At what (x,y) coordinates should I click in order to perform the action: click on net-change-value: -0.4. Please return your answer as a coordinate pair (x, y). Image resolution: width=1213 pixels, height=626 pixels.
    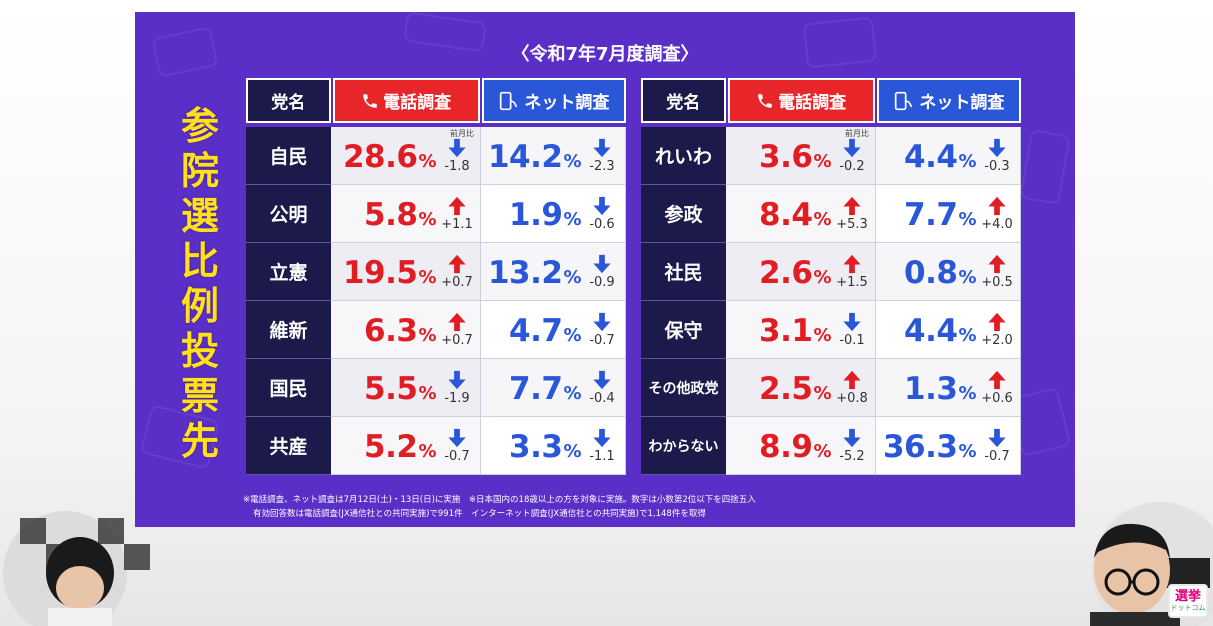
    Looking at the image, I should click on (602, 398).